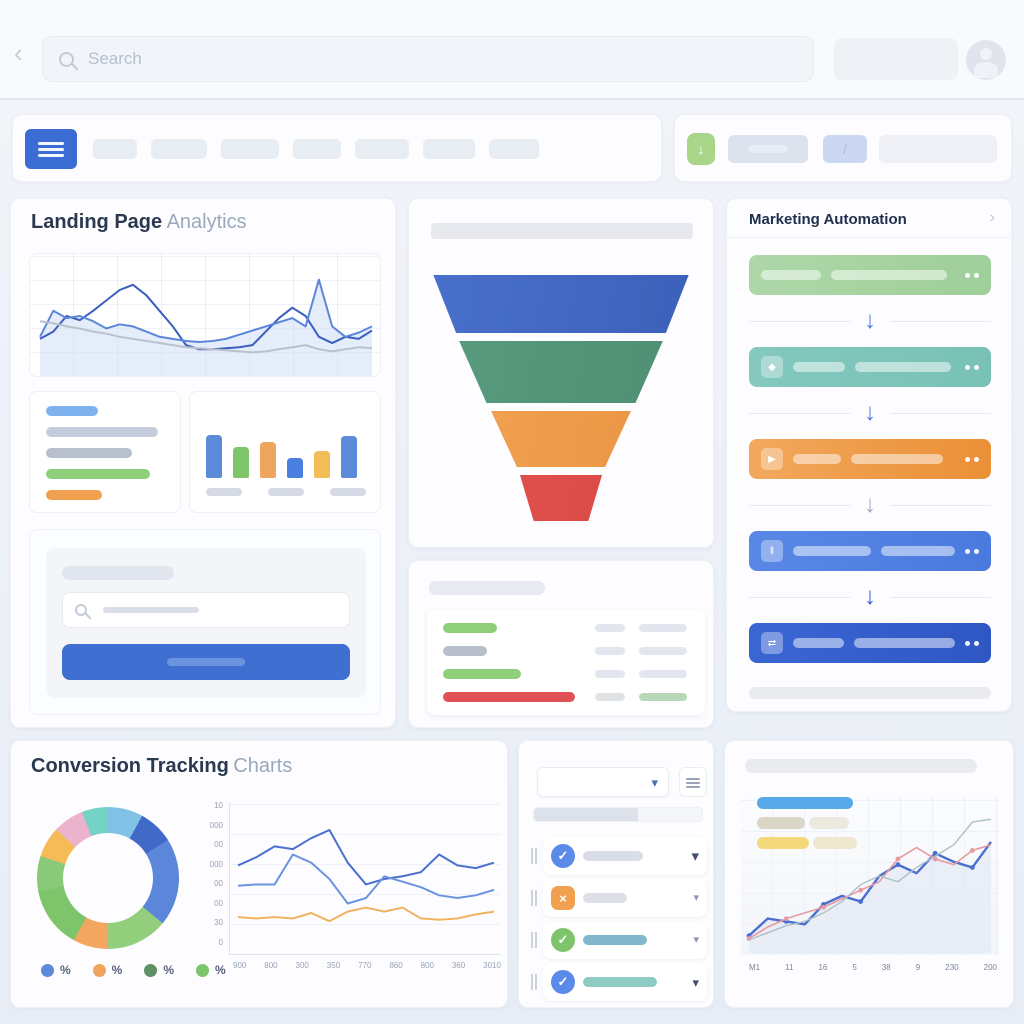 The width and height of the screenshot is (1024, 1024). I want to click on title-bold: Landing Page, so click(97, 222).